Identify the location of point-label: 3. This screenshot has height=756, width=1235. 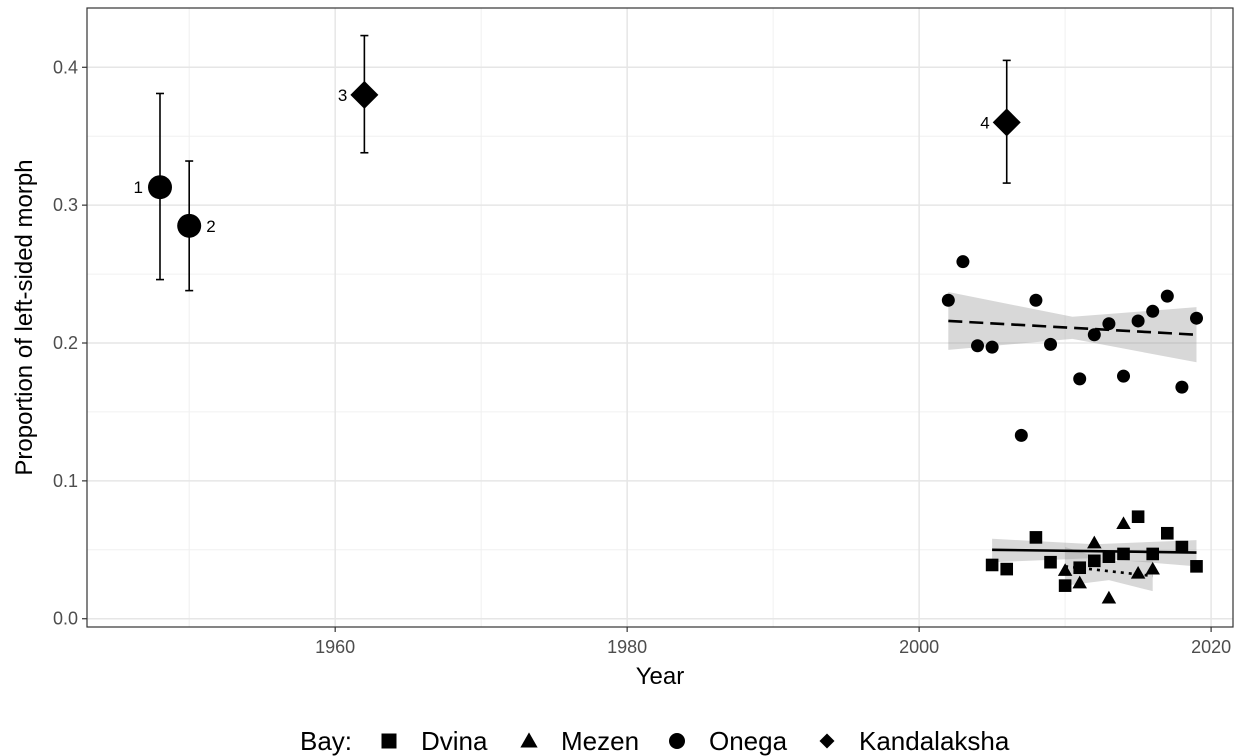
(342, 95).